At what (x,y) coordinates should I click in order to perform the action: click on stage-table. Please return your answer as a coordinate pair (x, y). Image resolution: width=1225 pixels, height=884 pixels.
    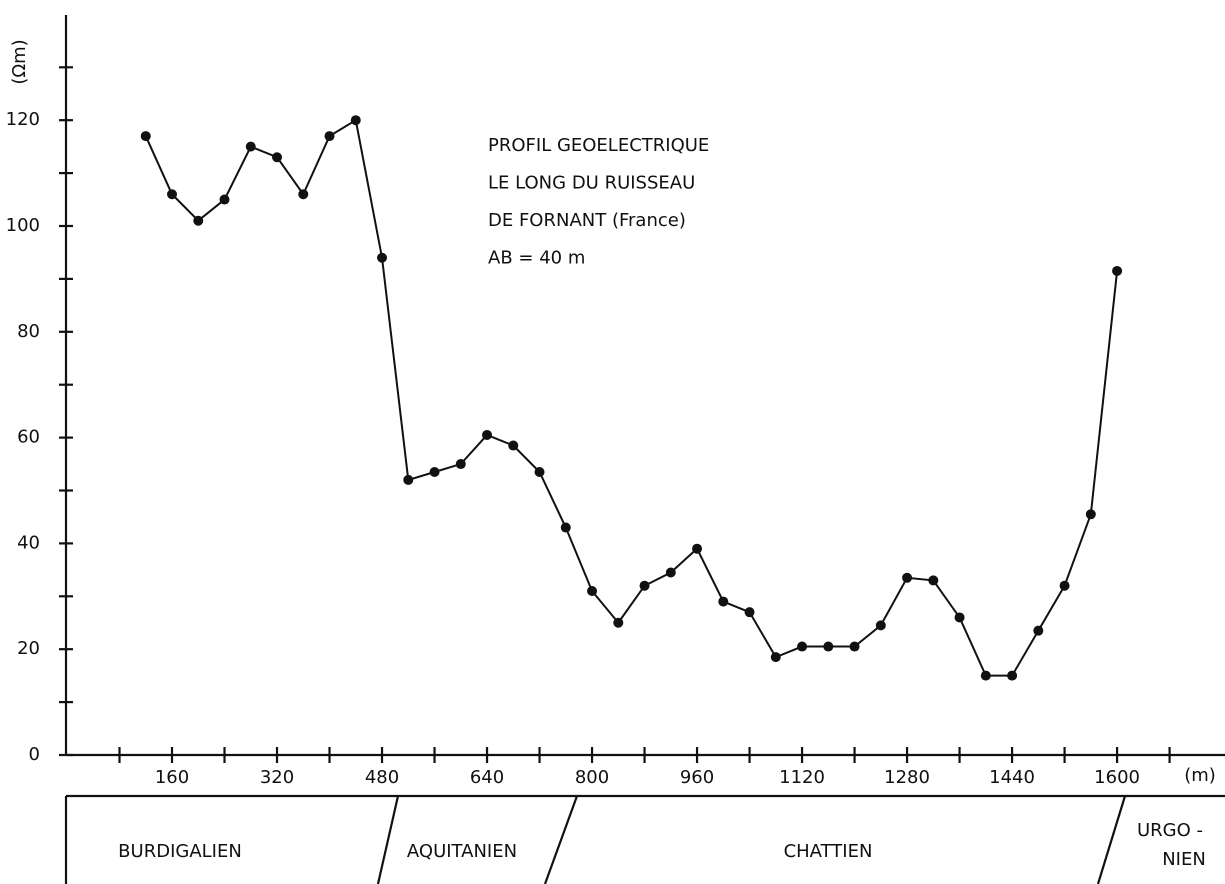
    Looking at the image, I should click on (644, 839).